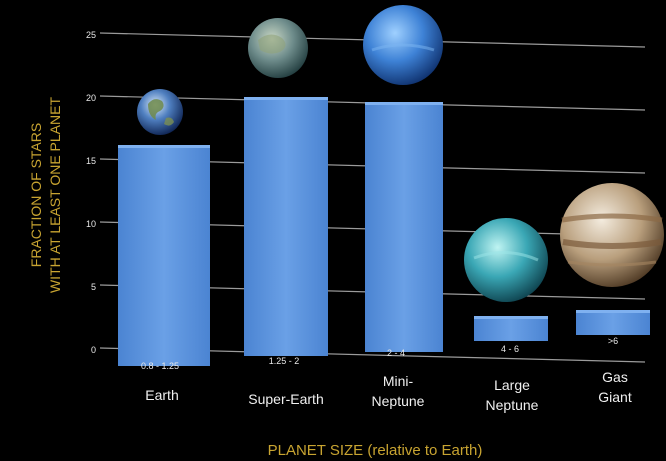 Image resolution: width=666 pixels, height=461 pixels. What do you see at coordinates (91, 192) in the screenshot?
I see `y-axis-ticks: 0 5 10 15 20 25` at bounding box center [91, 192].